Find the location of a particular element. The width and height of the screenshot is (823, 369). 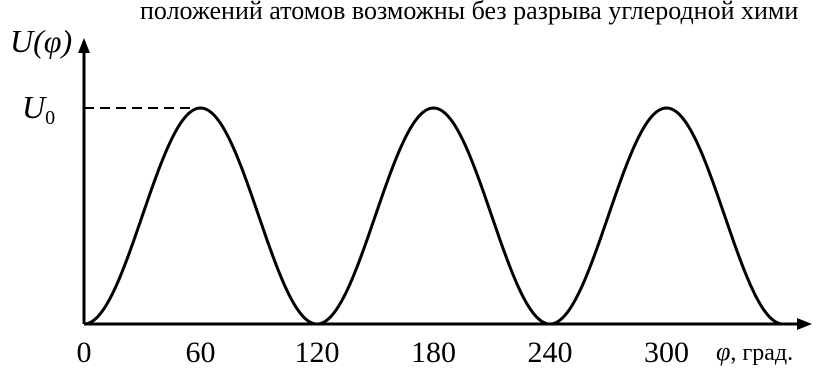

y-axis-label: U(φ) is located at coordinates (41, 41).